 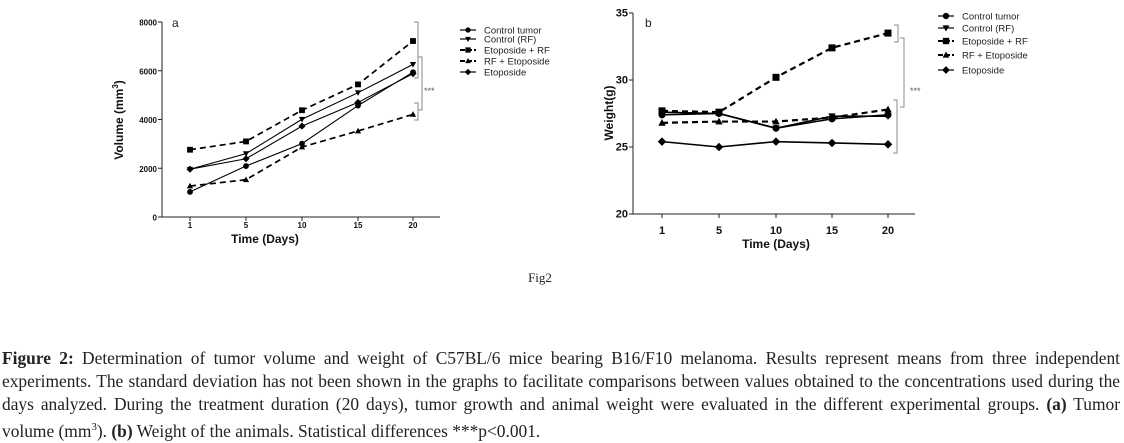 I want to click on chart-a-x-tick-label: 20, so click(x=413, y=225).